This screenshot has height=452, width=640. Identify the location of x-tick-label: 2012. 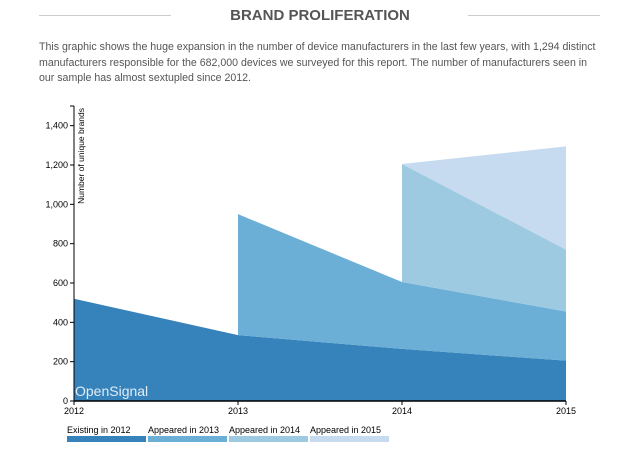
(74, 411).